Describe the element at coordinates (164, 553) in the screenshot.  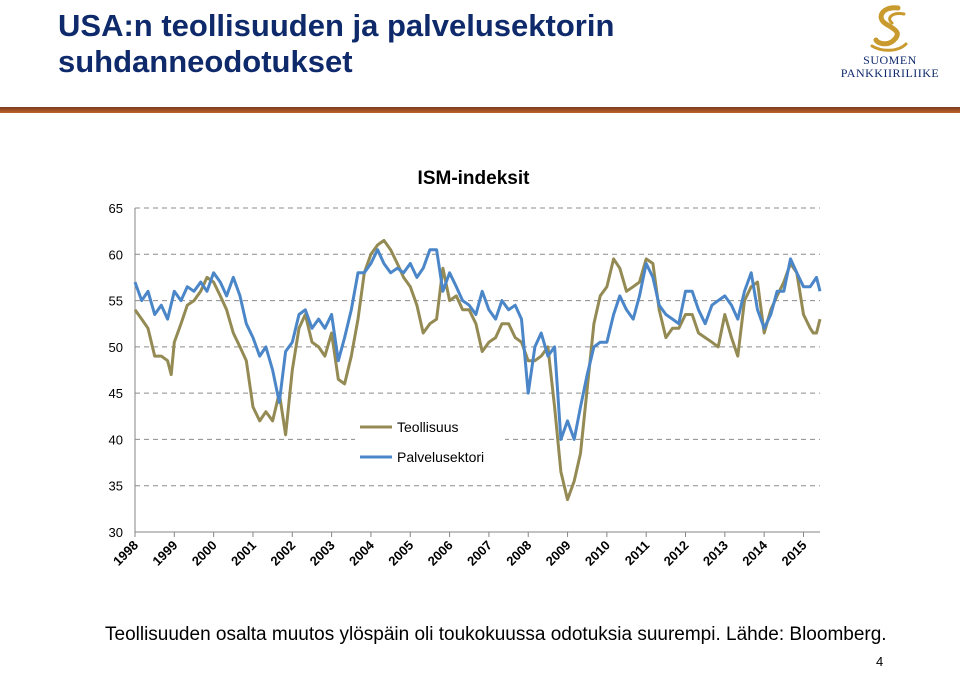
I see `x-tick-label: 1999` at that location.